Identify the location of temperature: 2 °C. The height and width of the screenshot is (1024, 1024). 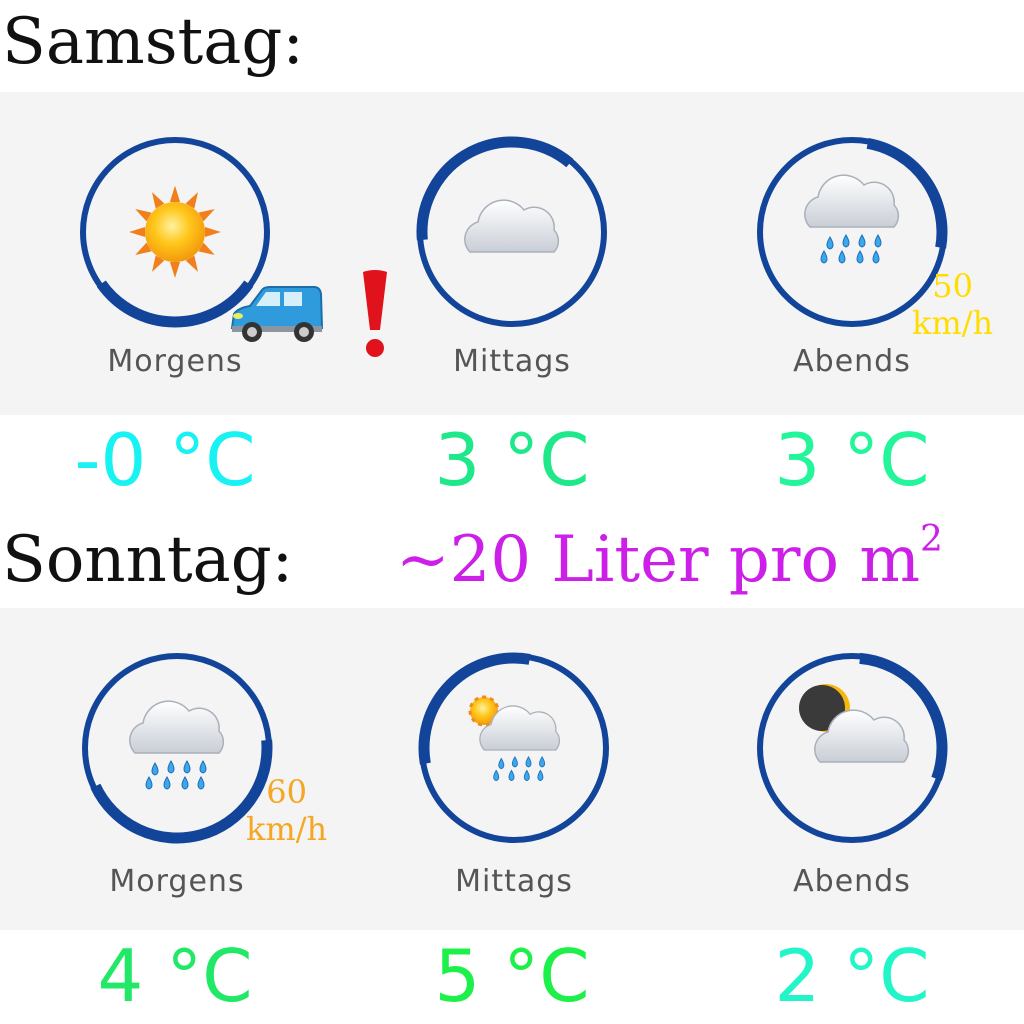
(852, 976).